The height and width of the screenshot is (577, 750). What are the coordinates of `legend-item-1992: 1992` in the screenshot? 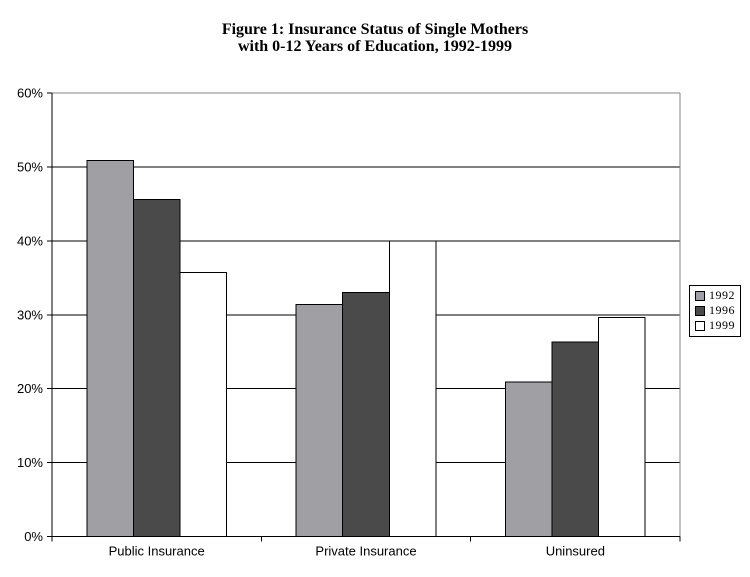 It's located at (715, 295).